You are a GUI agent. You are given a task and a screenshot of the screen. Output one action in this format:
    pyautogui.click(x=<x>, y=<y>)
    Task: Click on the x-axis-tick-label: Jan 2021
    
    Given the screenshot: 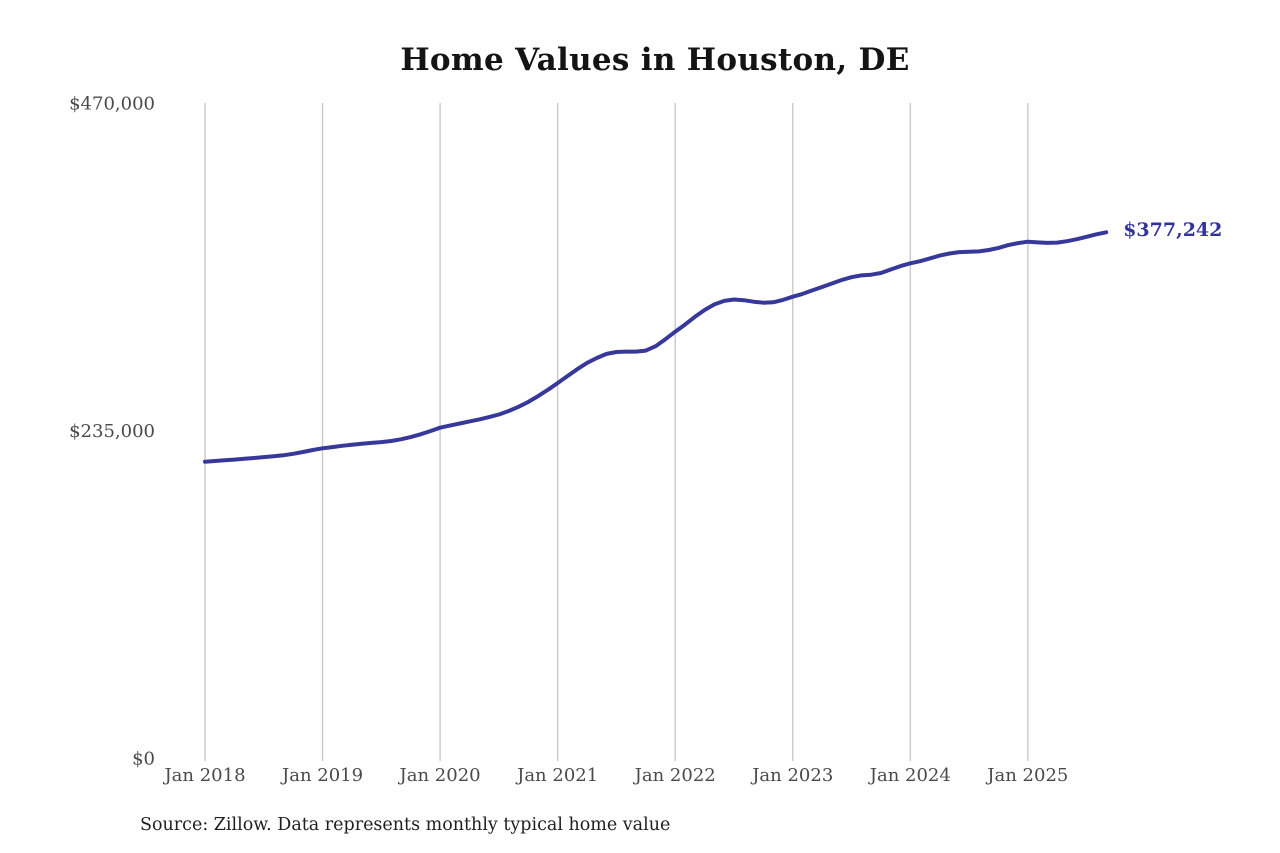 What is the action you would take?
    pyautogui.click(x=556, y=775)
    